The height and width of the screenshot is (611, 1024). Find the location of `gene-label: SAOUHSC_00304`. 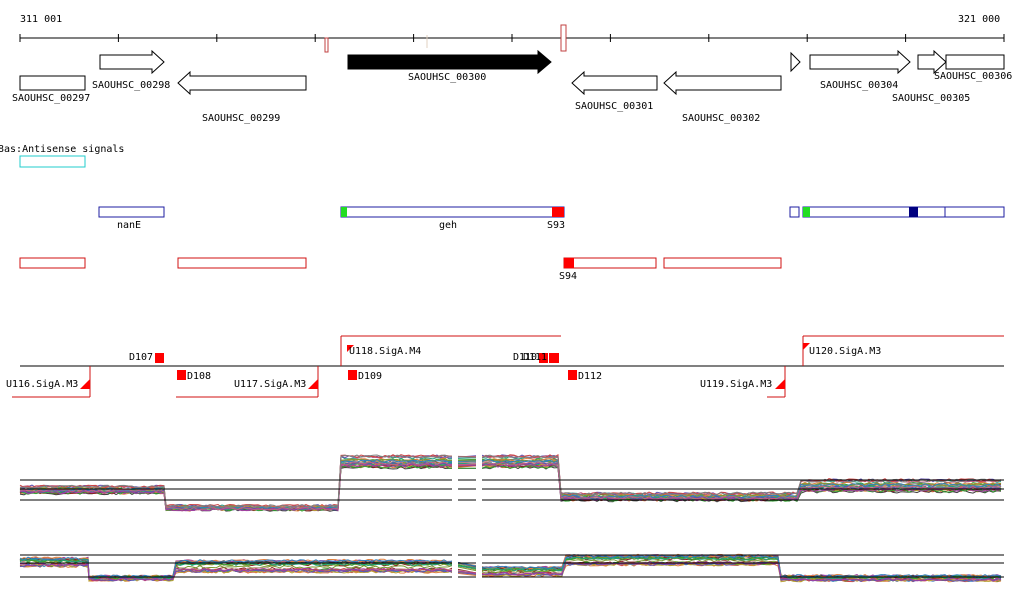

gene-label: SAOUHSC_00304 is located at coordinates (859, 85).